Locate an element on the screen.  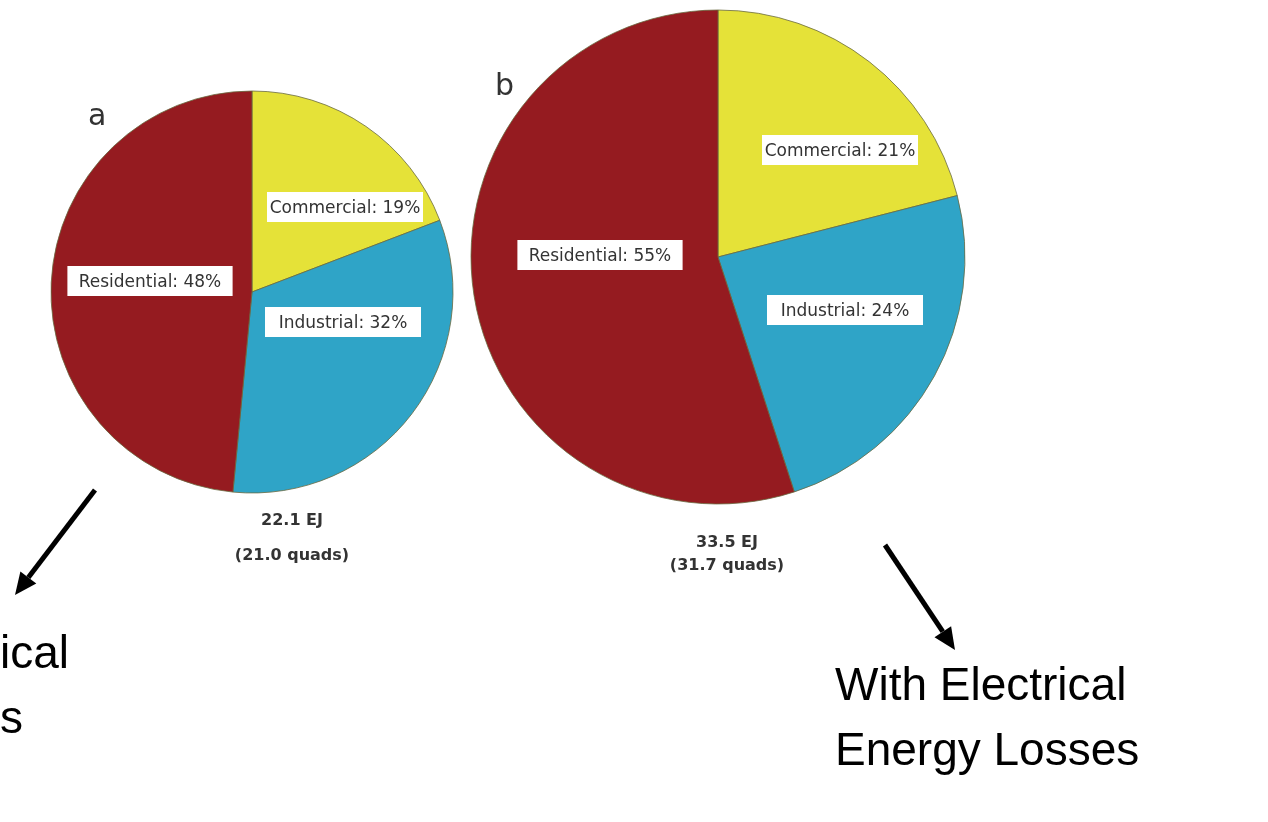
text: s is located at coordinates (11, 717).